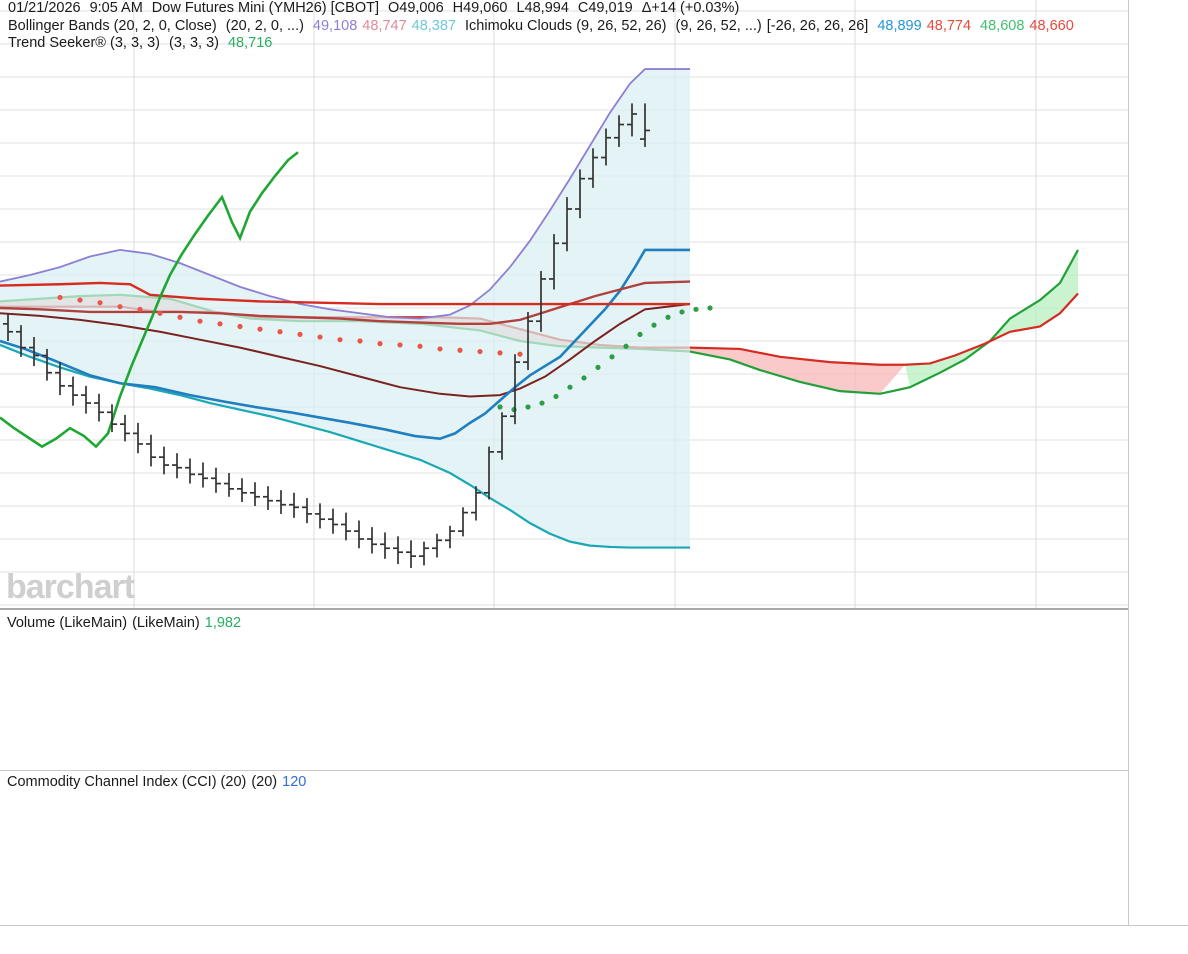  What do you see at coordinates (264, 782) in the screenshot?
I see `cci-params: (20)` at bounding box center [264, 782].